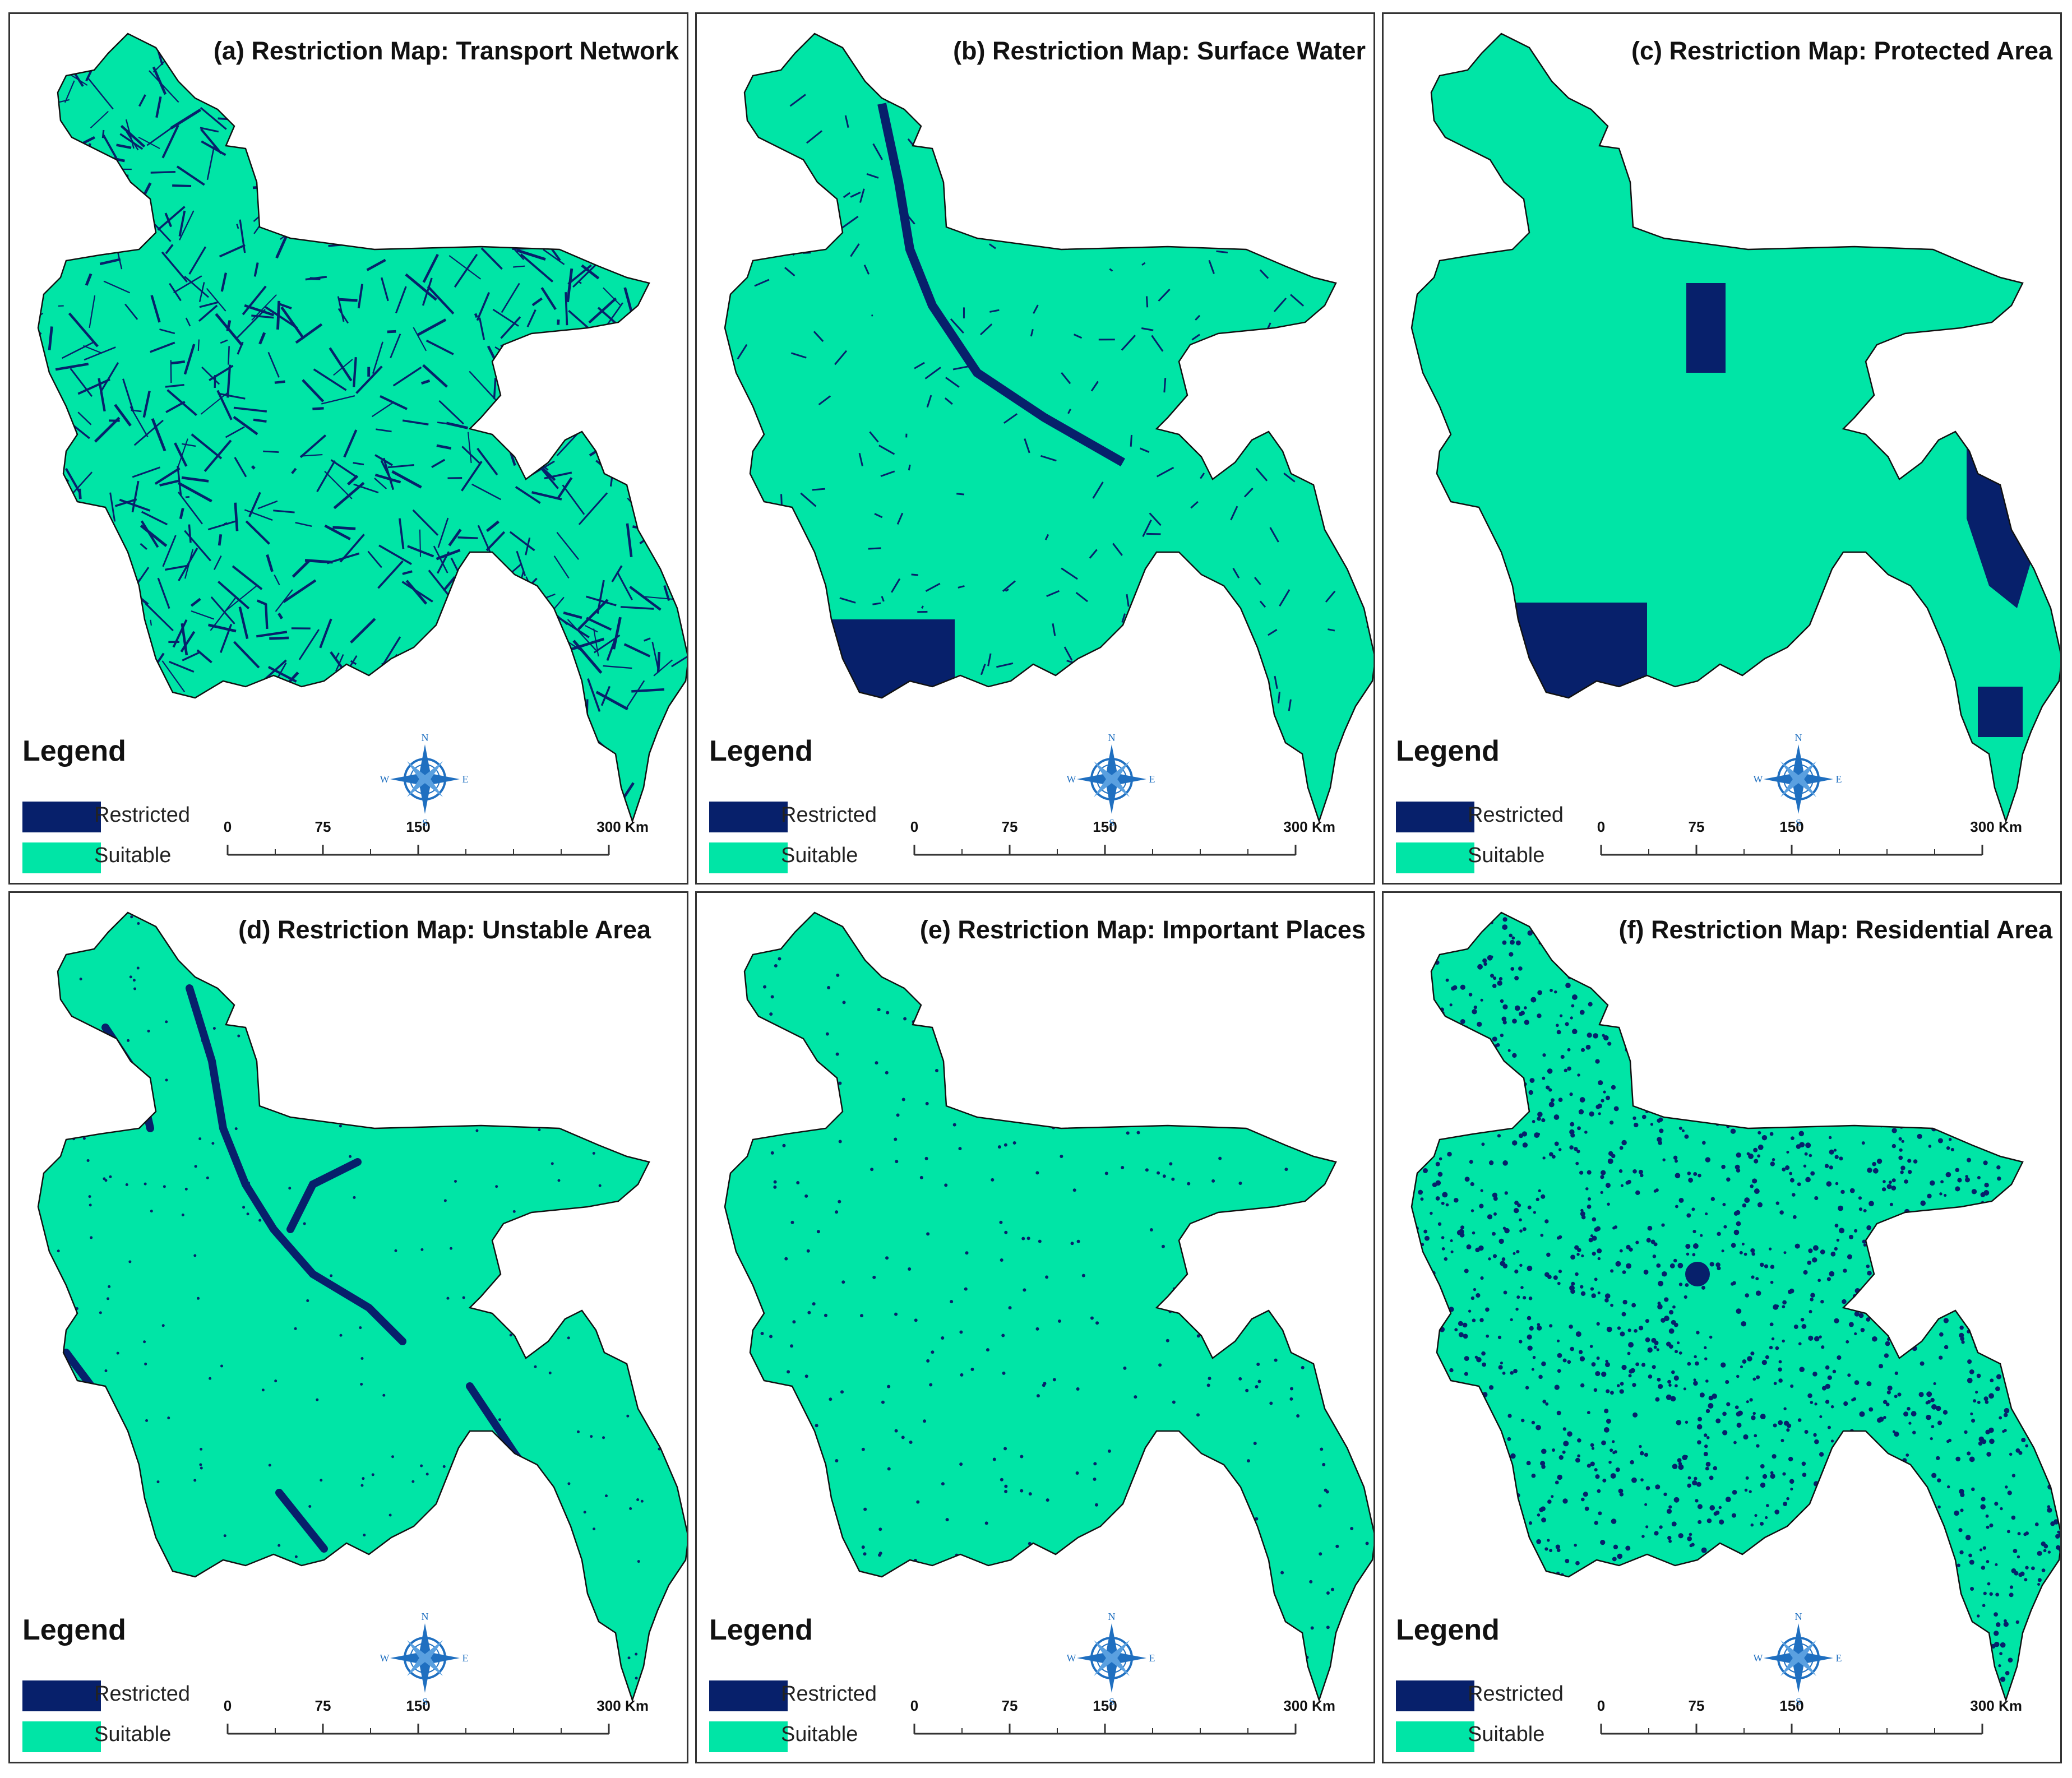  Describe the element at coordinates (1791, 1706) in the screenshot. I see `scale-tick-150: 150` at that location.